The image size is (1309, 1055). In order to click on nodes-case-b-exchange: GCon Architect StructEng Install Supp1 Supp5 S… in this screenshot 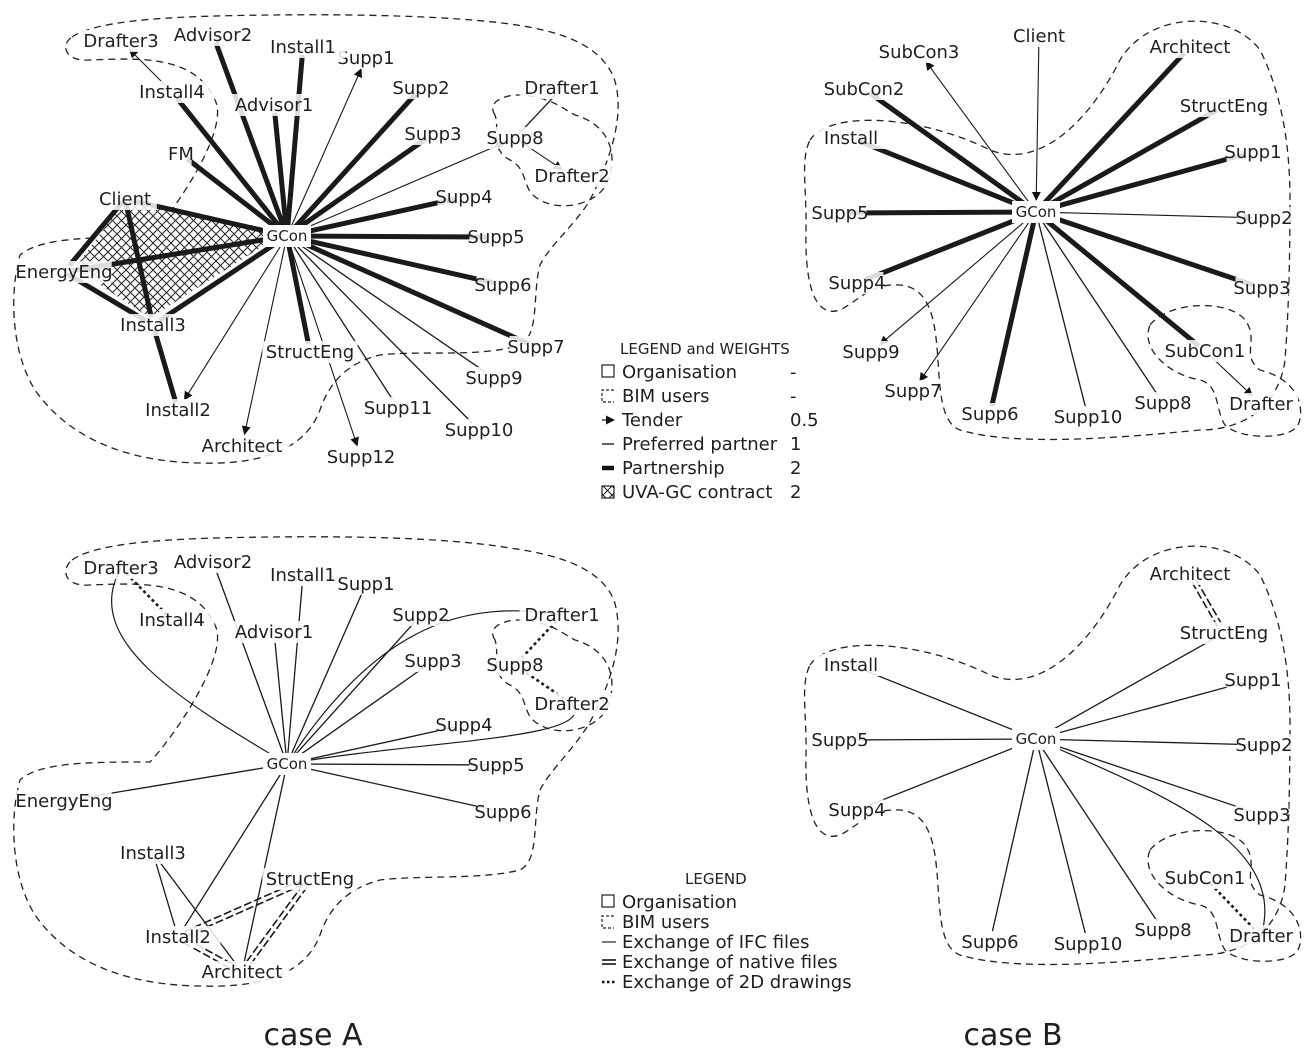, I will do `click(1055, 759)`.